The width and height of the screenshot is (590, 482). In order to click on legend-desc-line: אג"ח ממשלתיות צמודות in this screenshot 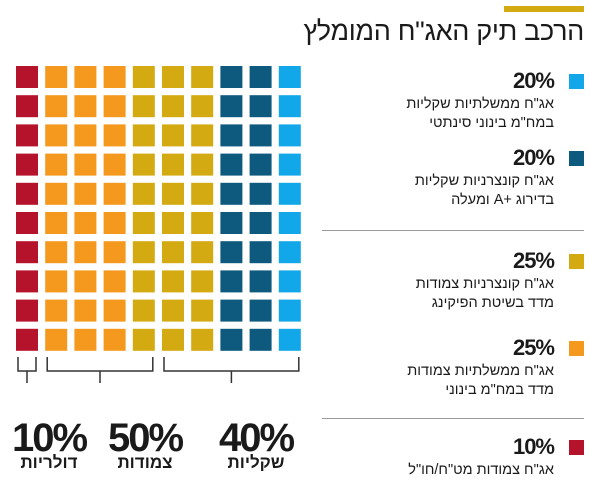, I will do `click(480, 371)`.